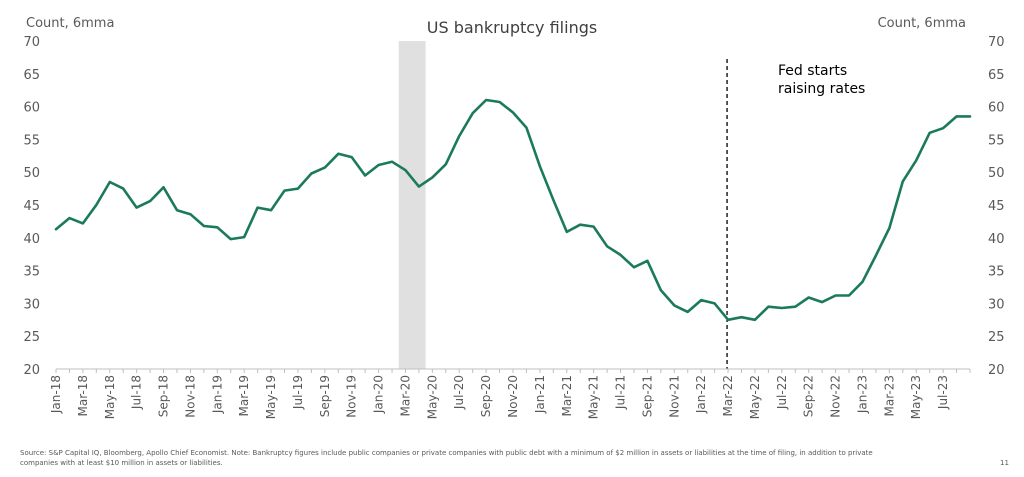 Image resolution: width=1024 pixels, height=477 pixels. Describe the element at coordinates (594, 397) in the screenshot. I see `x-tick-label: May-21` at that location.